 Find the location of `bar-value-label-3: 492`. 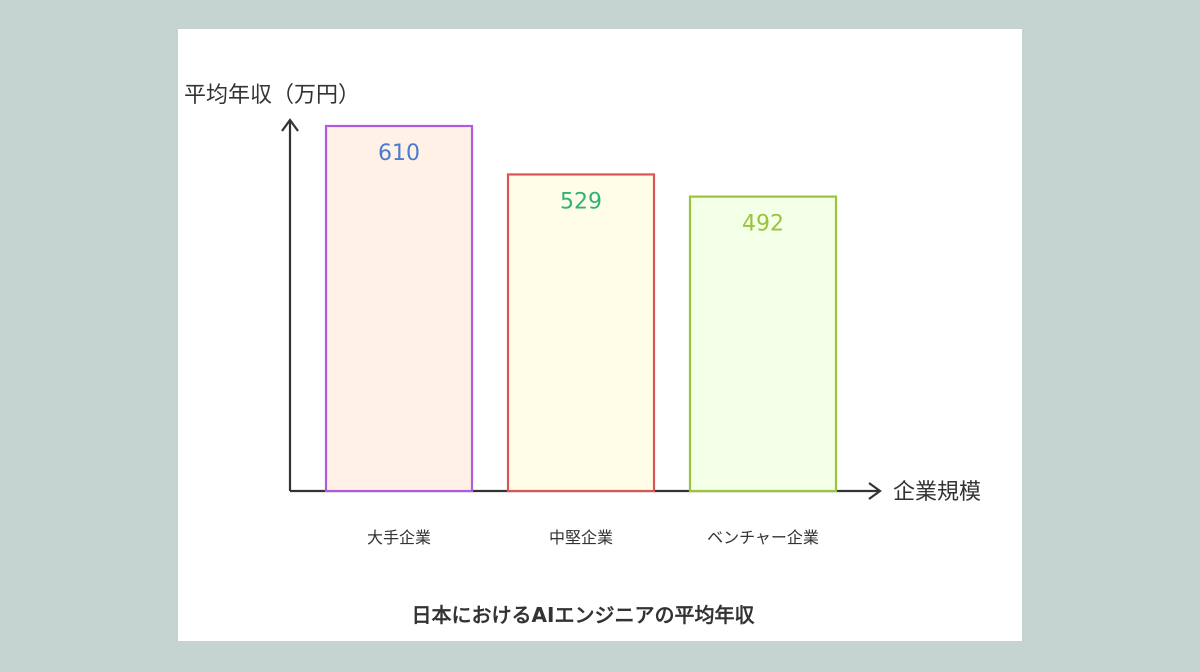

bar-value-label-3: 492 is located at coordinates (763, 224).